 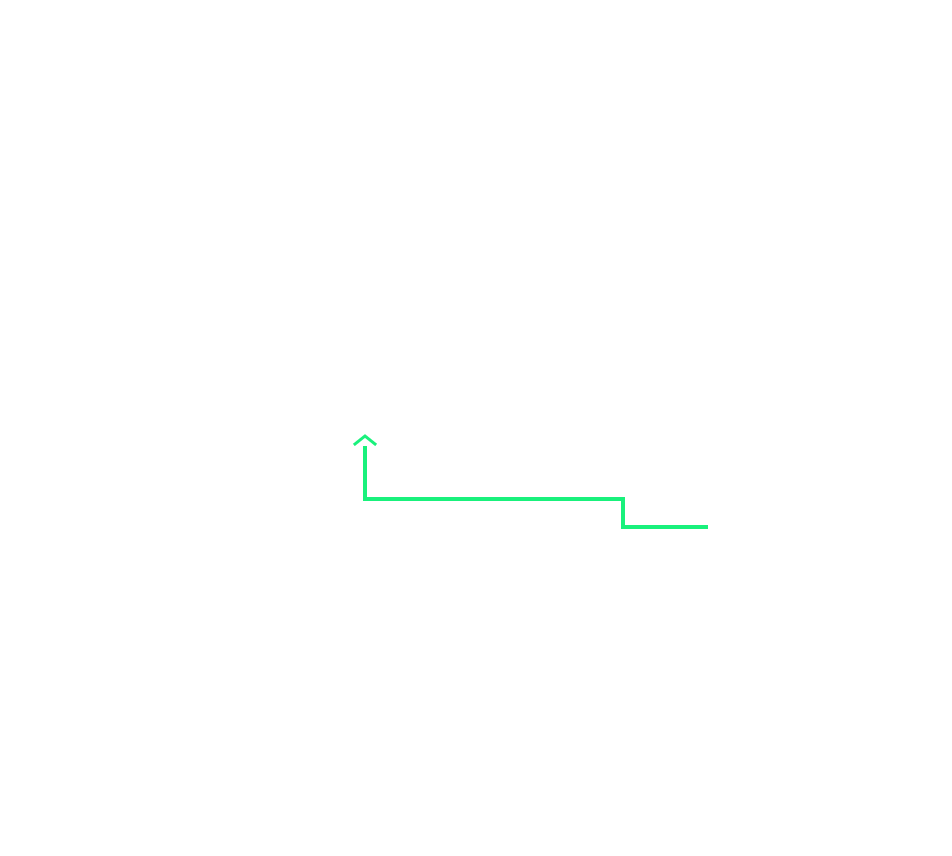 I want to click on arrowhead-up-icon, so click(x=365, y=440).